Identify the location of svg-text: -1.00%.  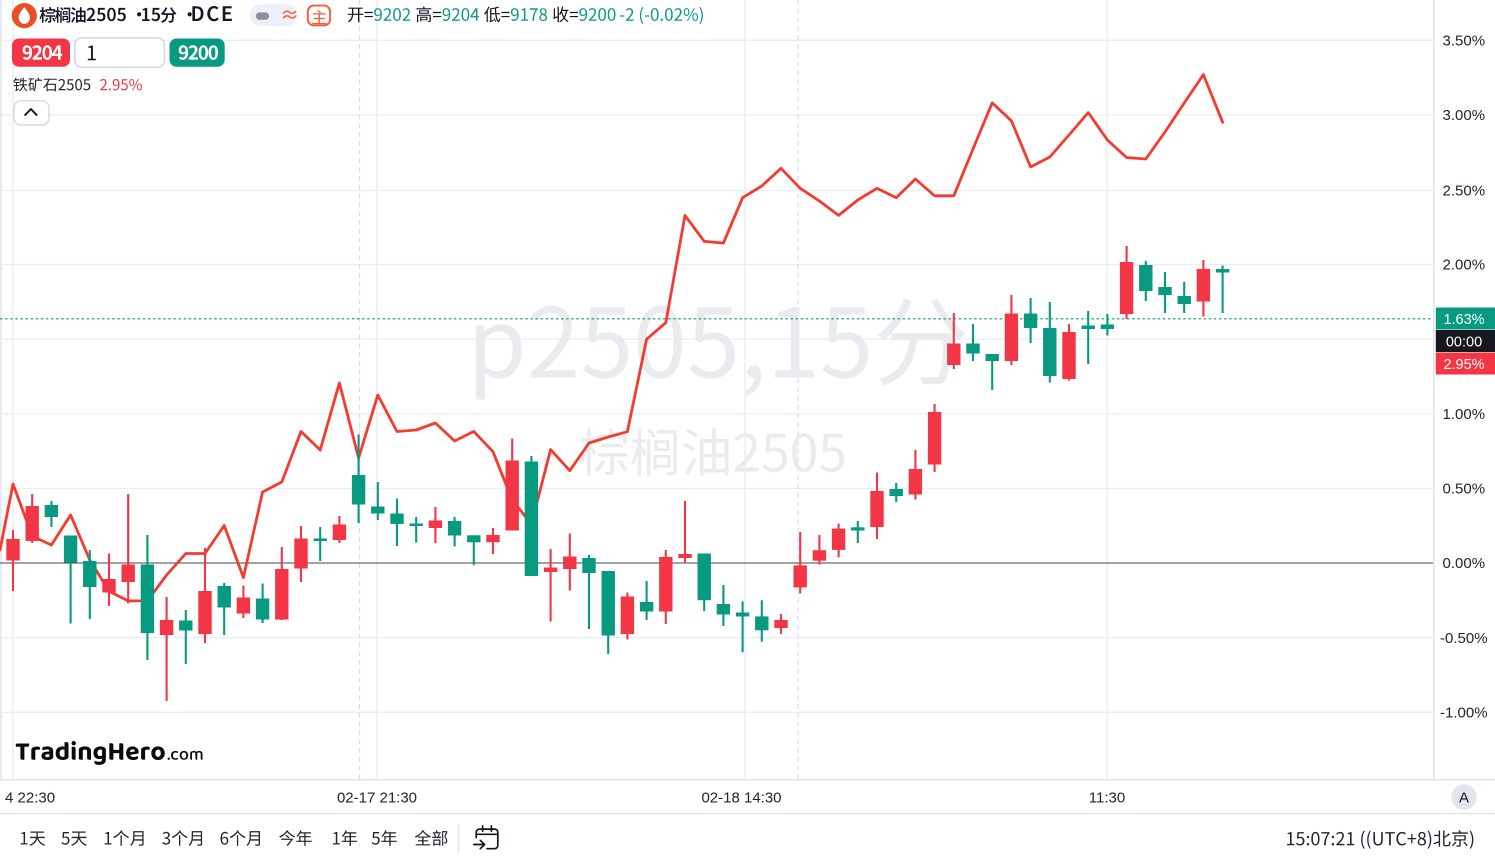
(1464, 713).